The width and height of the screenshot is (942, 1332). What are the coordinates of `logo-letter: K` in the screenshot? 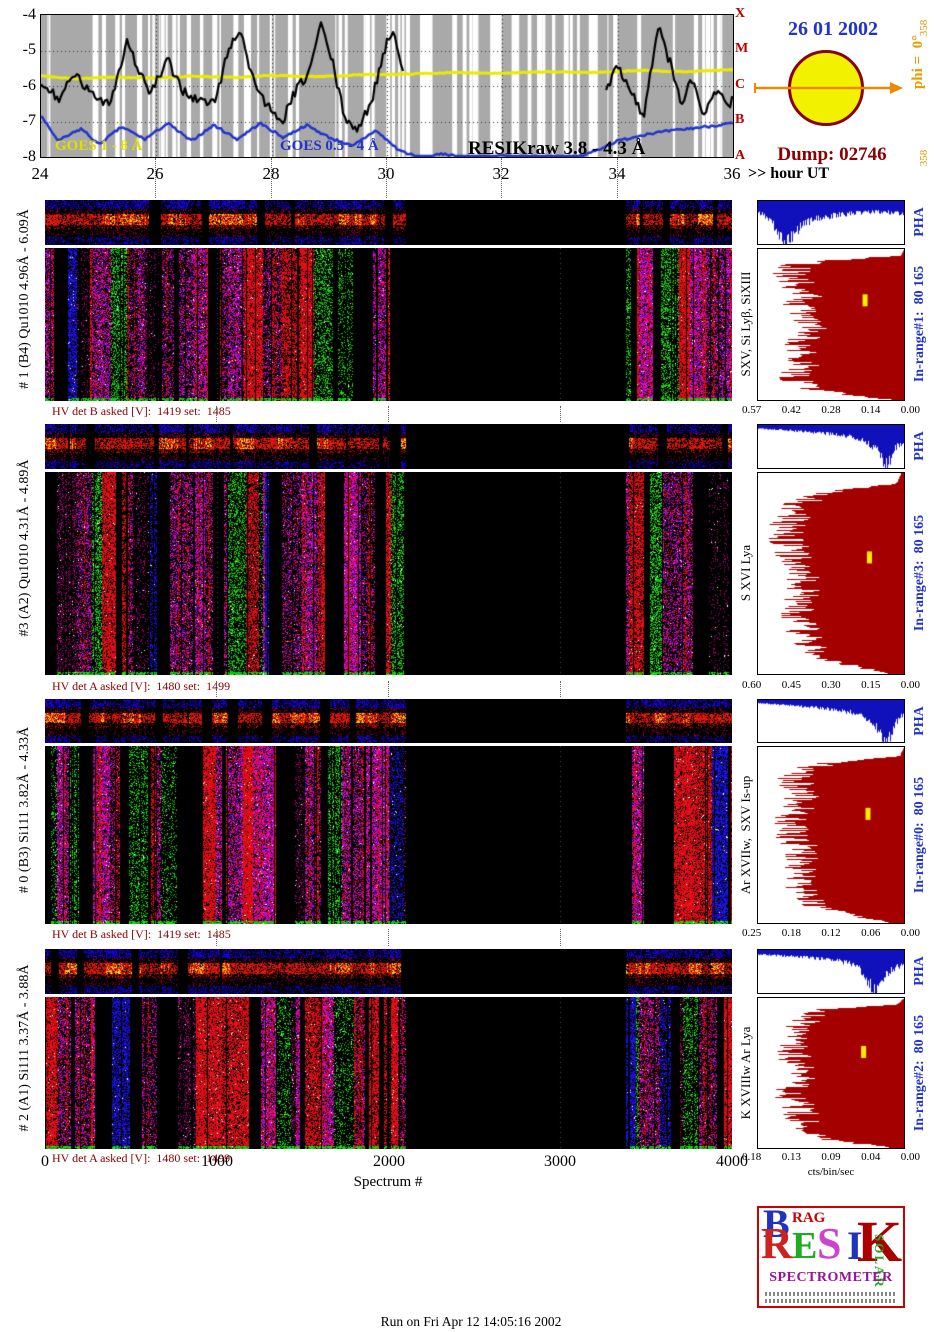 It's located at (880, 1241).